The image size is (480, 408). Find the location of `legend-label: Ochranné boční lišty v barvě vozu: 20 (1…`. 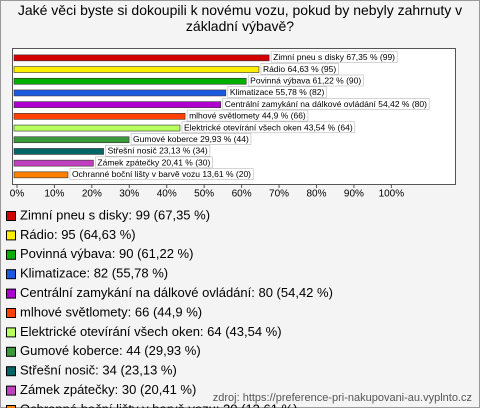

legend-label: Ochranné boční lišty v barvě vozu: 20 (1… is located at coordinates (158, 404).